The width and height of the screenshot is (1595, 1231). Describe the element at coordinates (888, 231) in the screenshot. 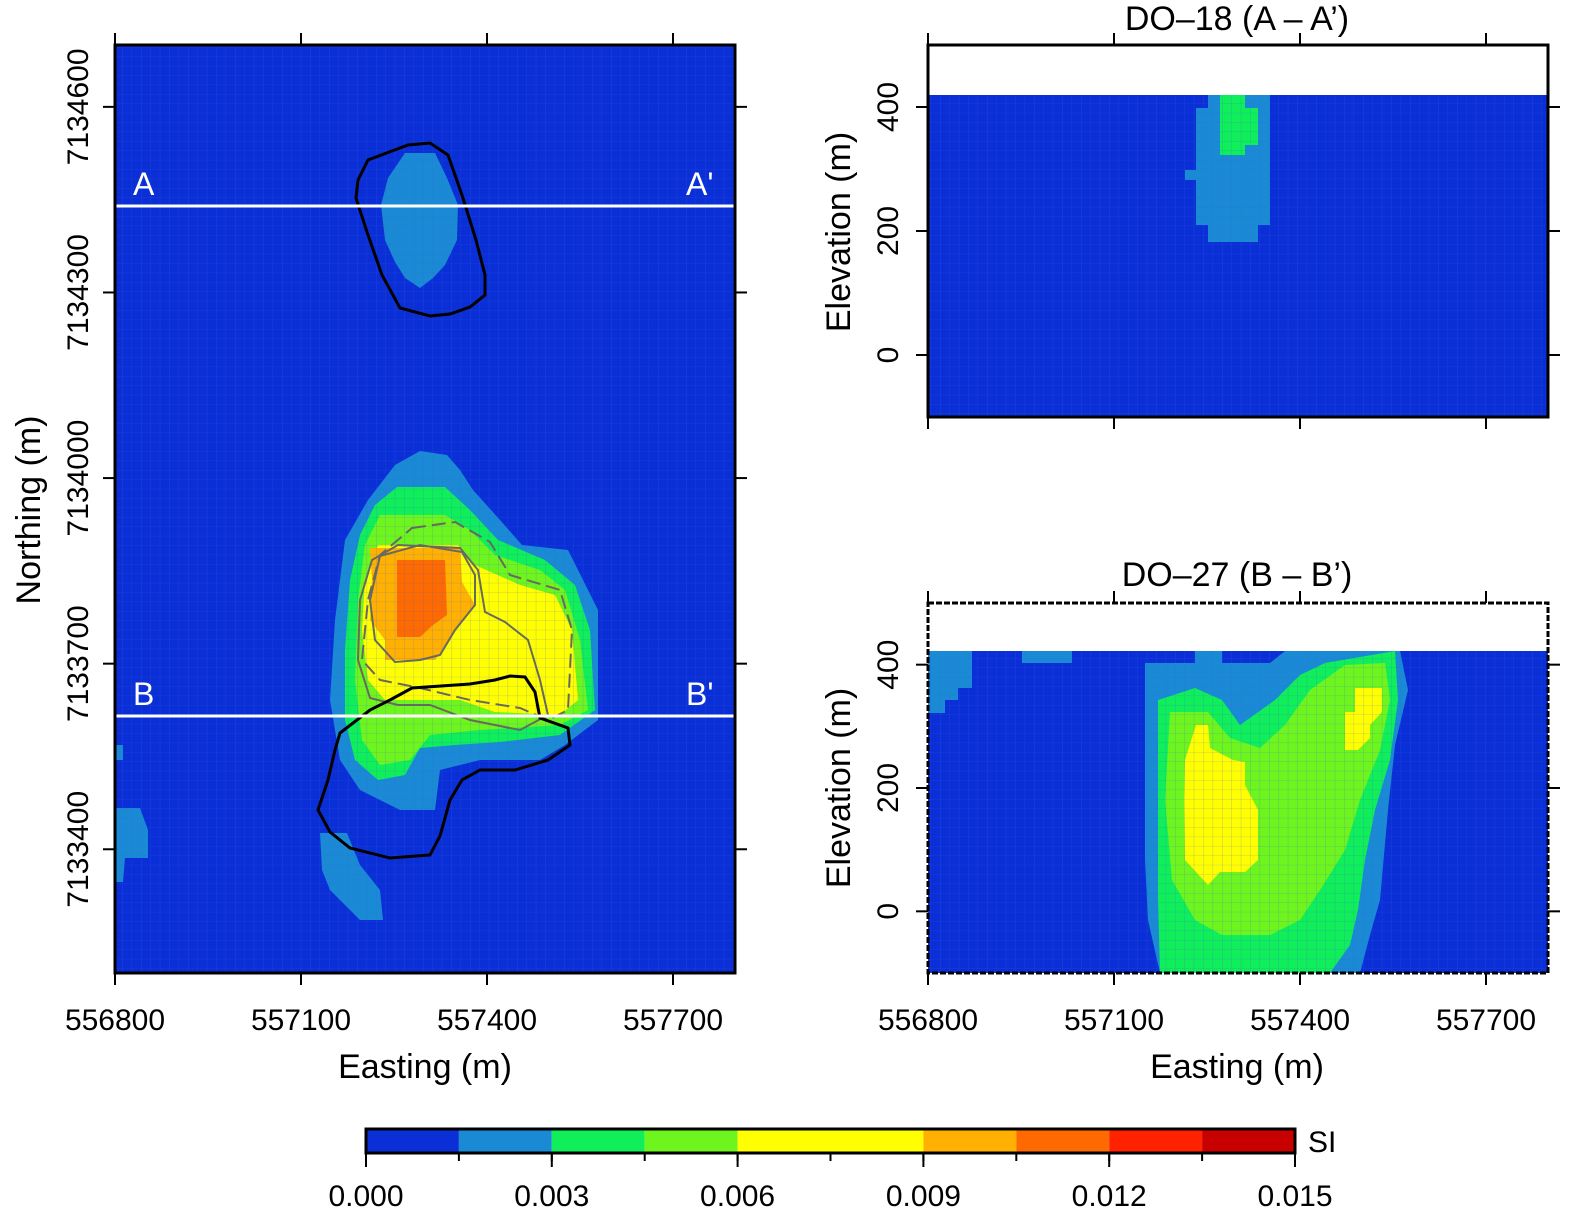

I see `section-a-ytick-label-1: 200` at that location.